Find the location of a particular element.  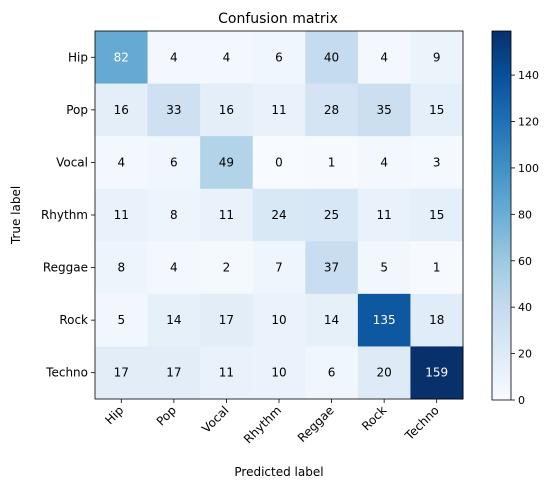

cell-value-label: 2 is located at coordinates (227, 268).